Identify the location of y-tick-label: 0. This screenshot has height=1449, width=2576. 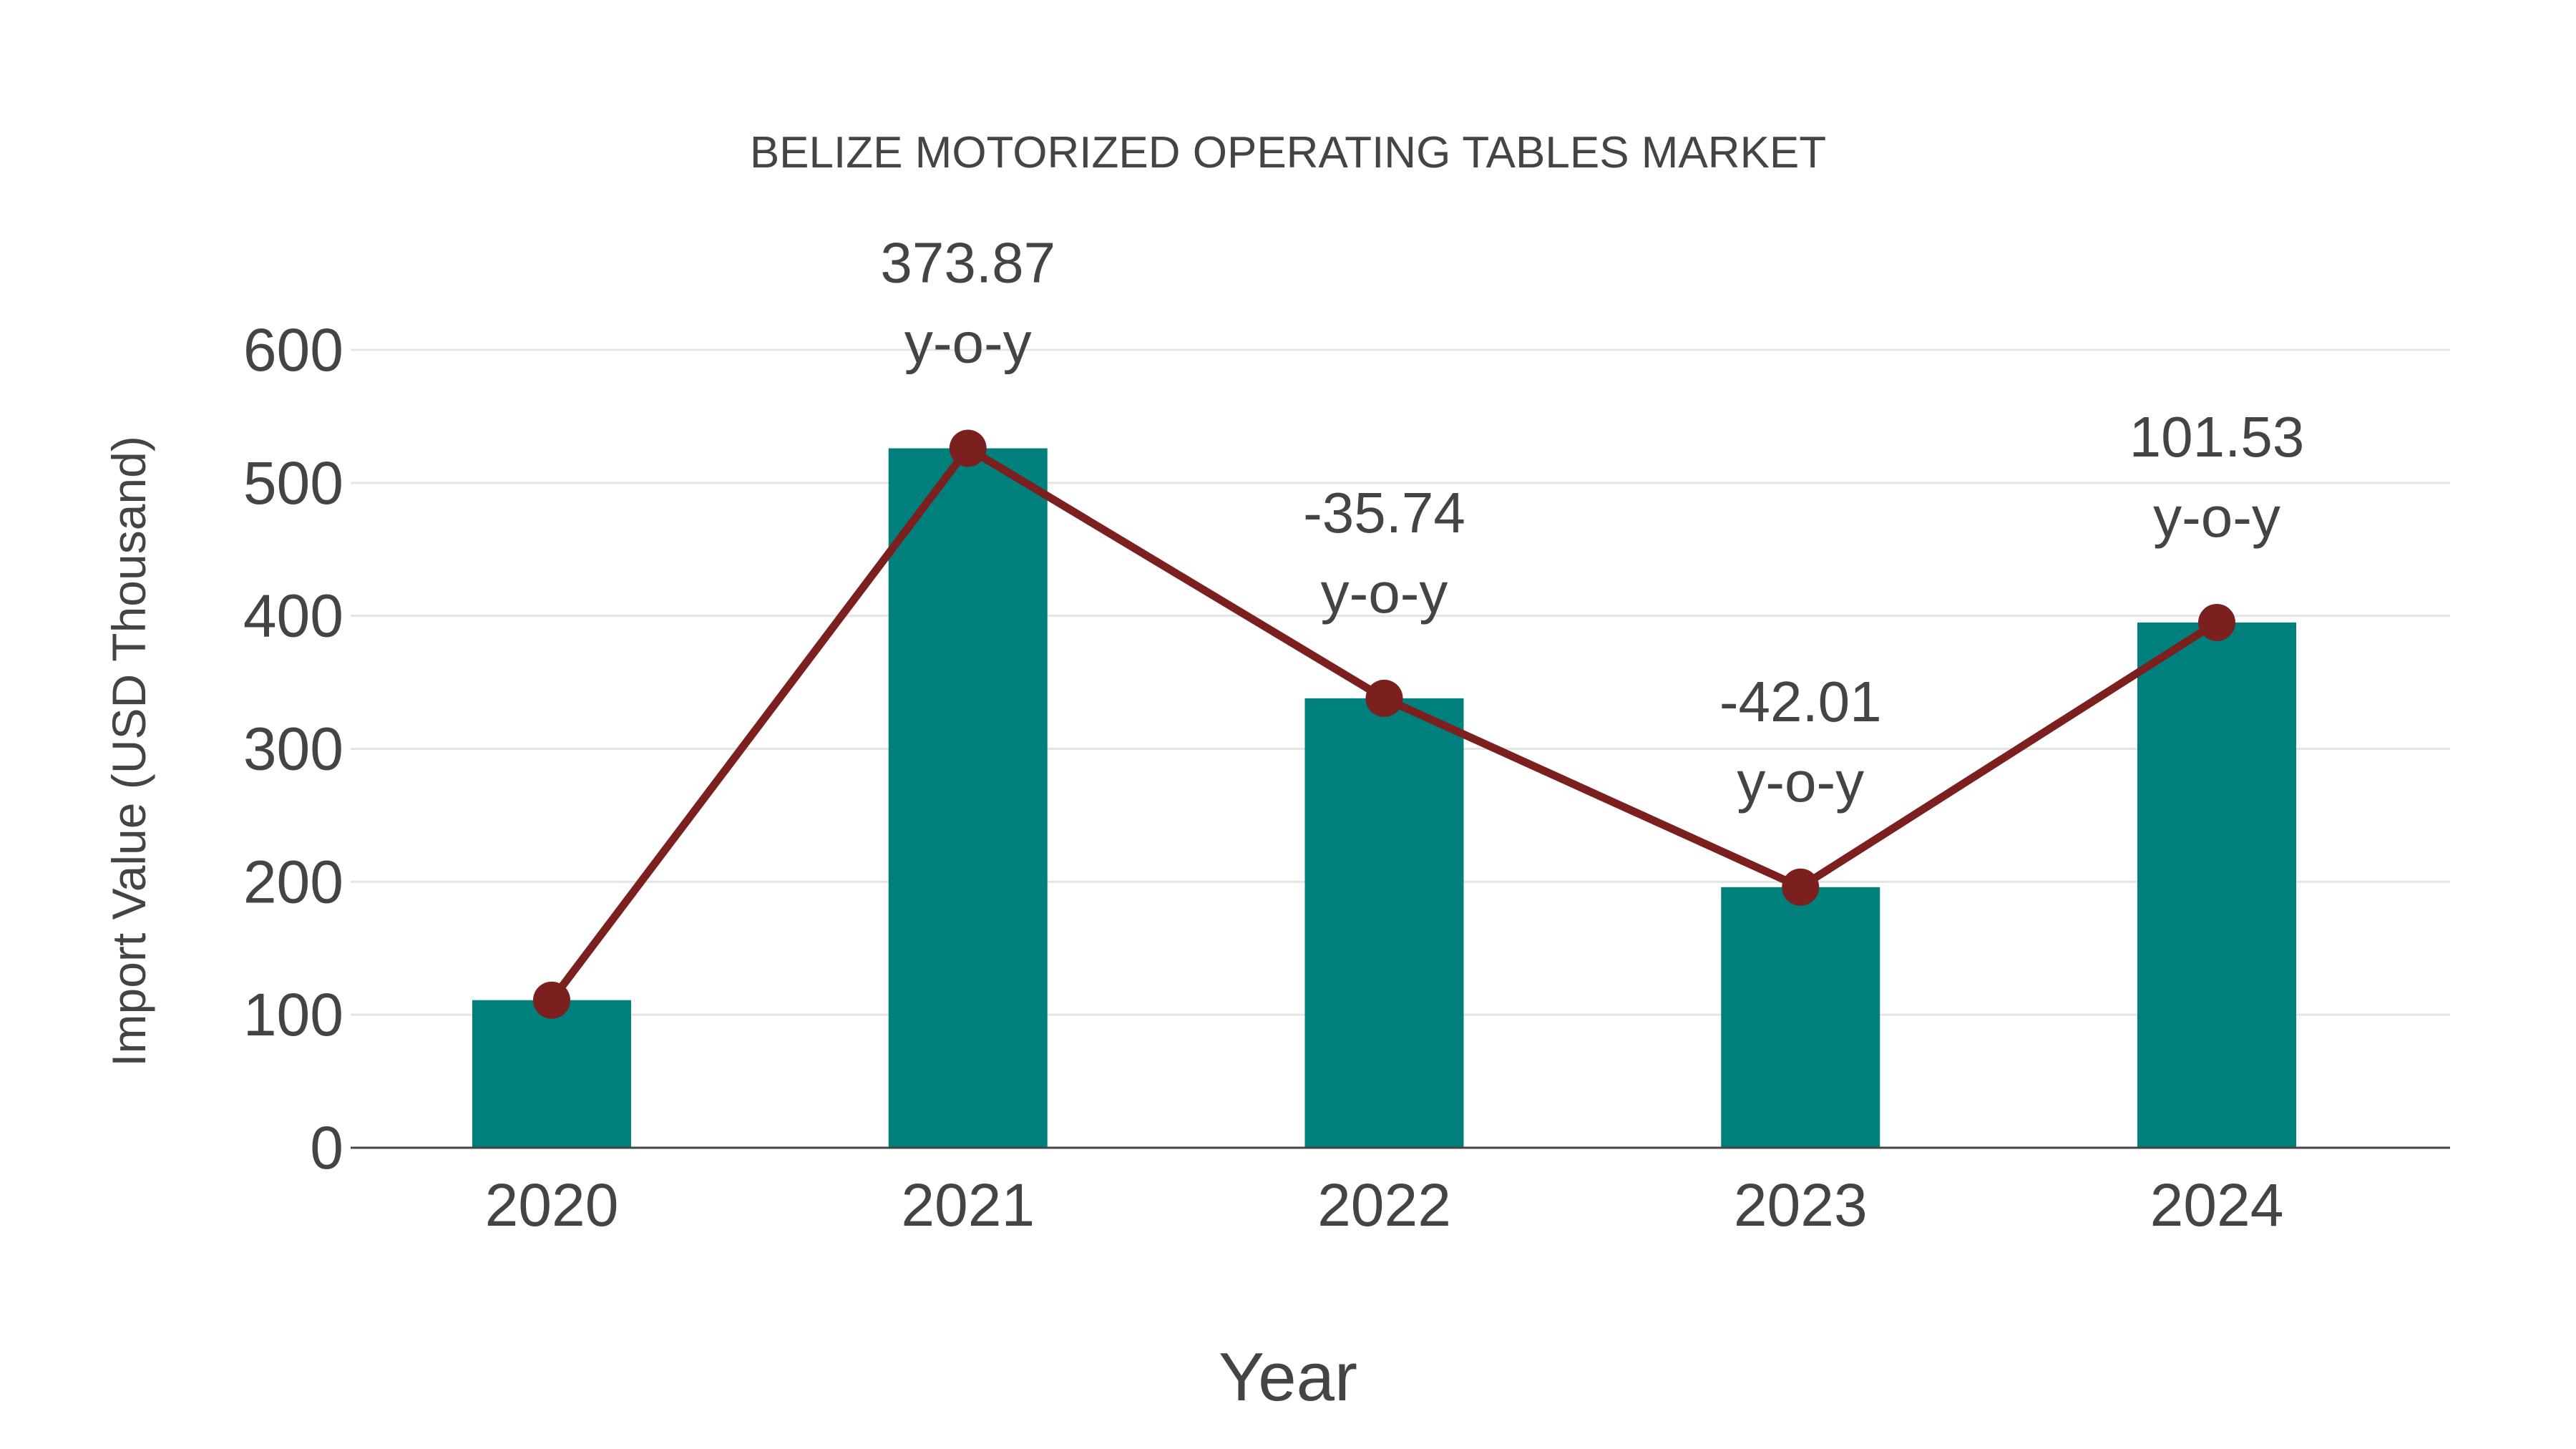
(326, 1147).